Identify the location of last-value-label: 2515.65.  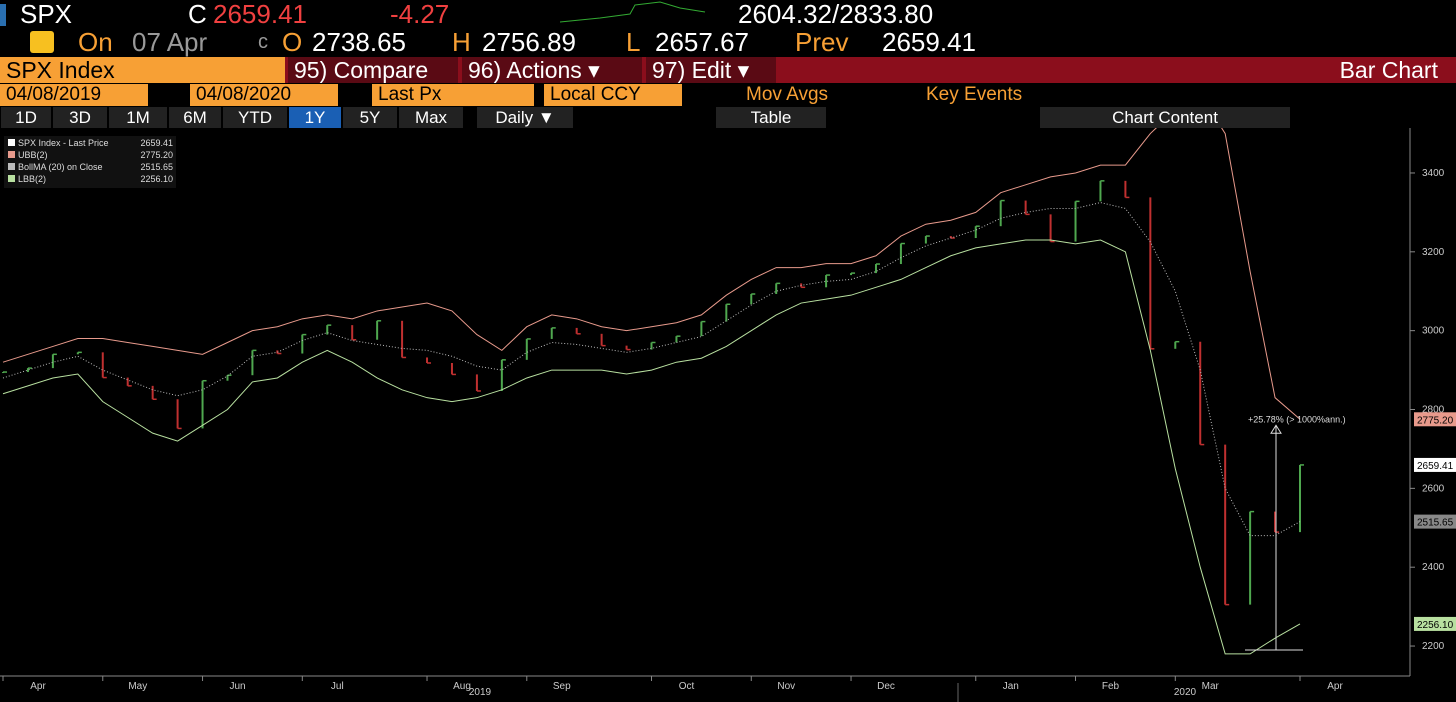
(1435, 523).